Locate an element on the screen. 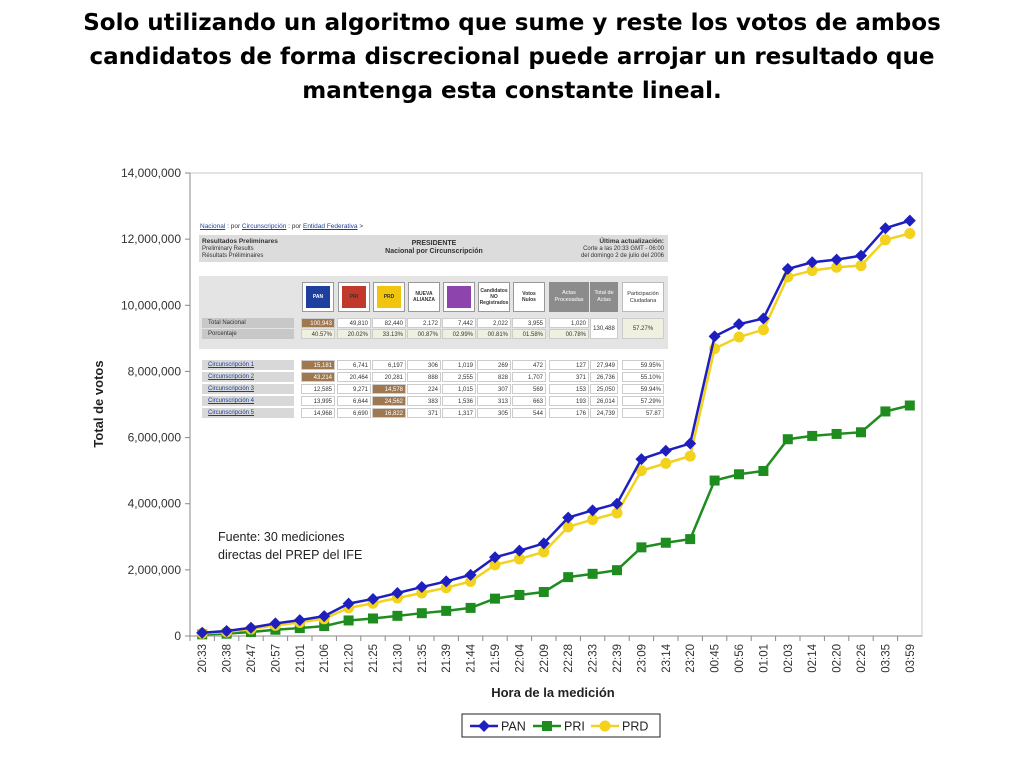 The image size is (1024, 768). legend-marker-pri is located at coordinates (547, 726).